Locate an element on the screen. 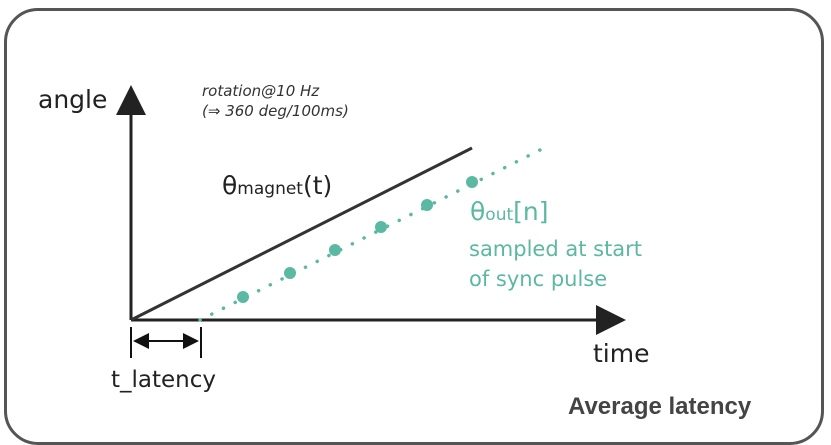 Image resolution: width=831 pixels, height=445 pixels. magnet-subscript: magnet is located at coordinates (270, 189).